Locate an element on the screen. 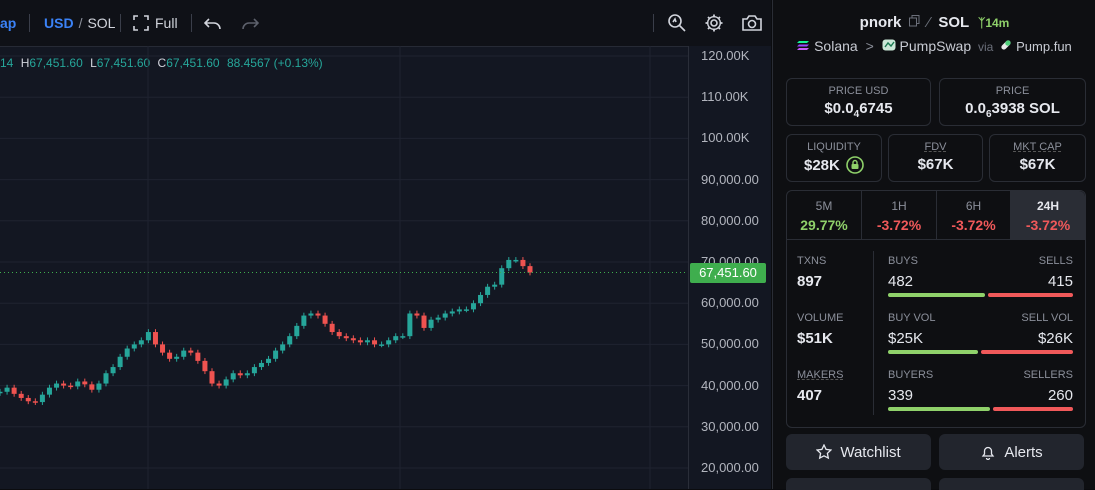  copy-icon is located at coordinates (914, 21).